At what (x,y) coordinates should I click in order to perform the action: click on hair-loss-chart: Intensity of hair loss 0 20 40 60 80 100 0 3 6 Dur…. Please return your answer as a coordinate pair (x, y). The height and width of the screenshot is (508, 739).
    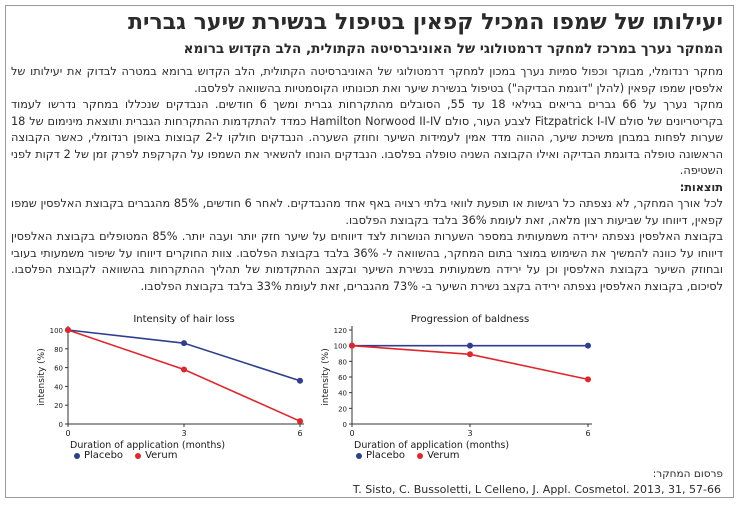
    Looking at the image, I should click on (174, 386).